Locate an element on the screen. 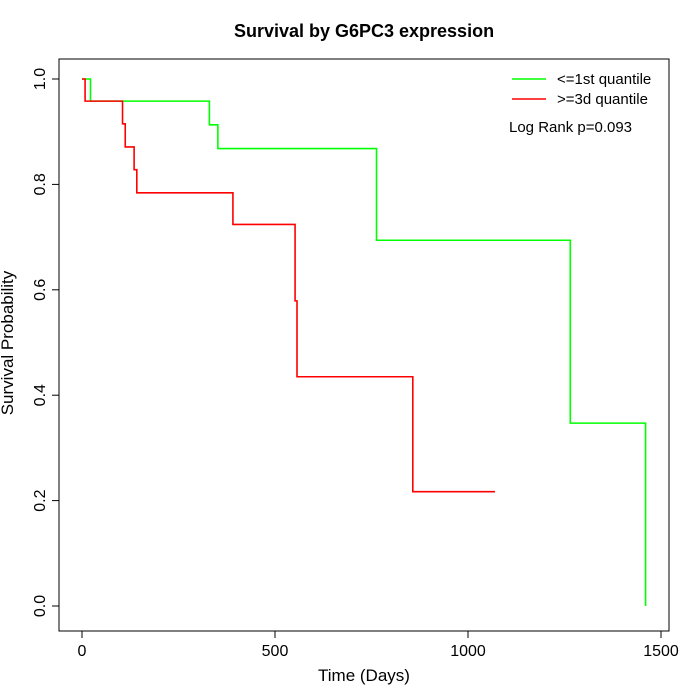 The image size is (700, 700). x-tick-label: 1500 is located at coordinates (661, 651).